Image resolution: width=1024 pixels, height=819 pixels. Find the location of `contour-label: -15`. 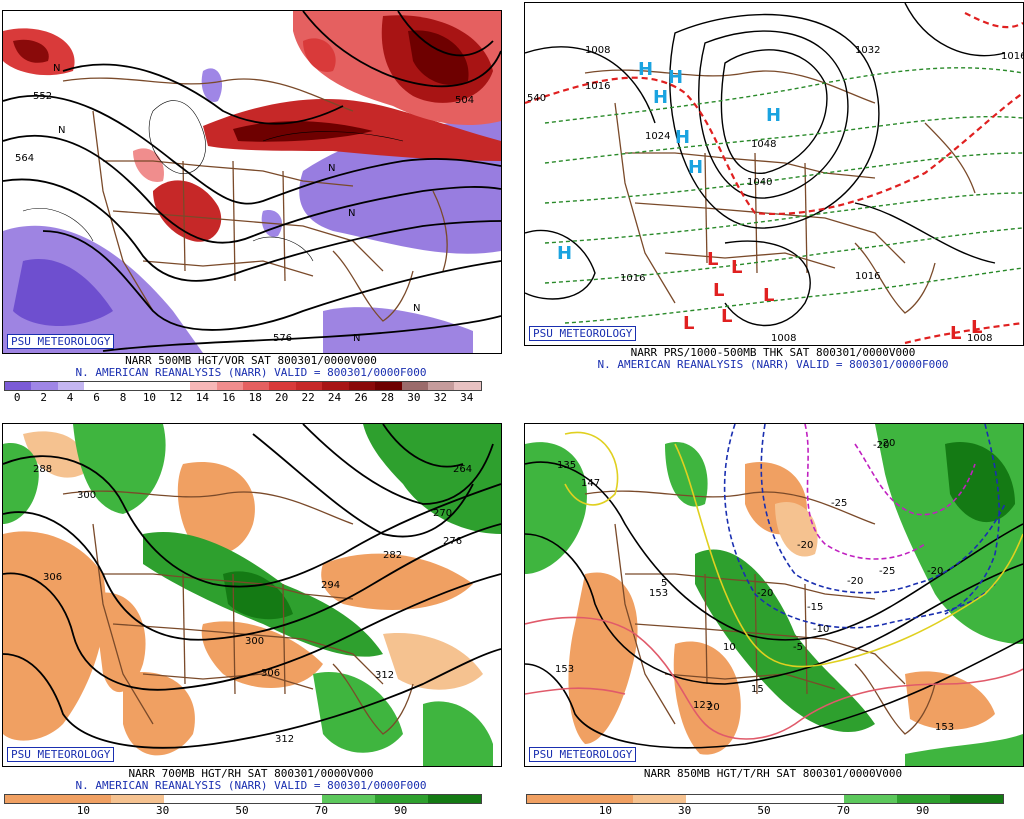

contour-label: -15 is located at coordinates (815, 607).